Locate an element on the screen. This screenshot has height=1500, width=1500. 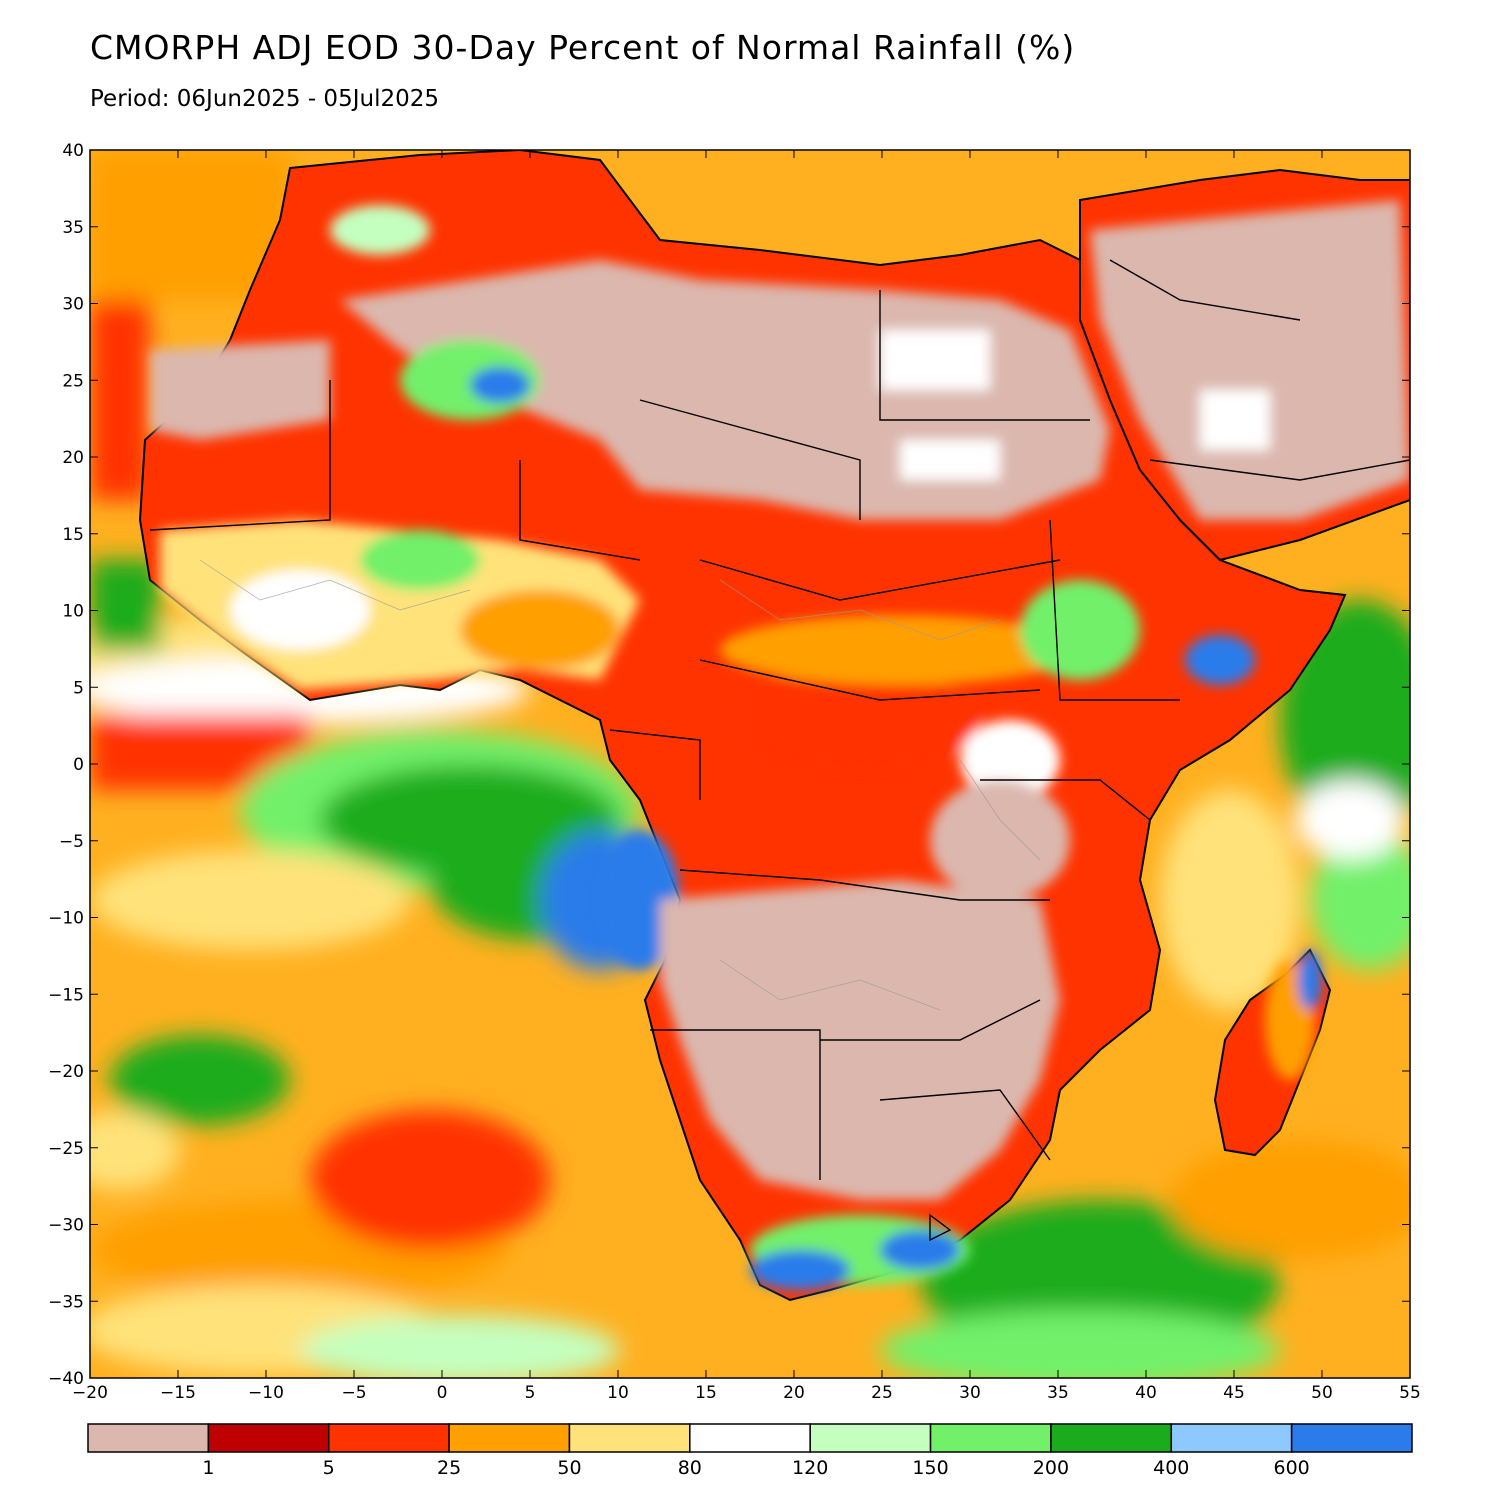
colorbar-label: 150 is located at coordinates (930, 1468).